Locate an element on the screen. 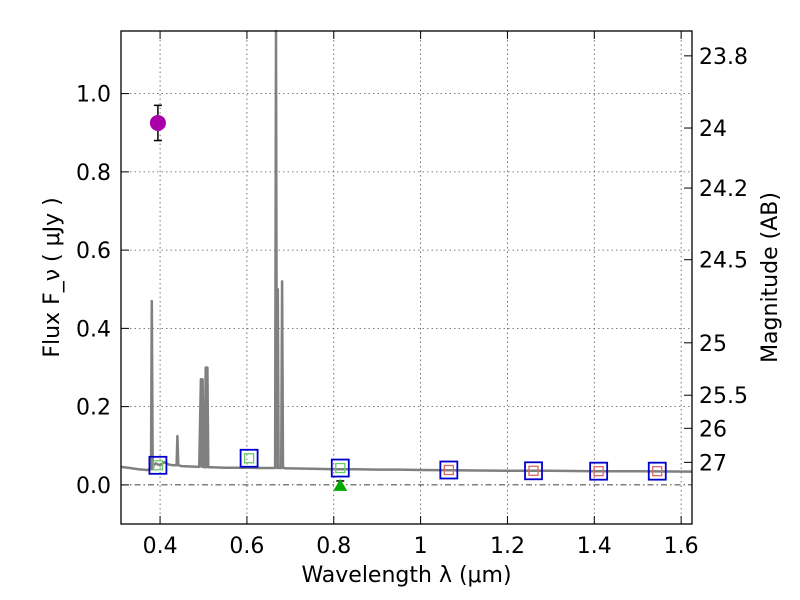 The height and width of the screenshot is (600, 800). y-tick-label: 0.0 is located at coordinates (93, 486).